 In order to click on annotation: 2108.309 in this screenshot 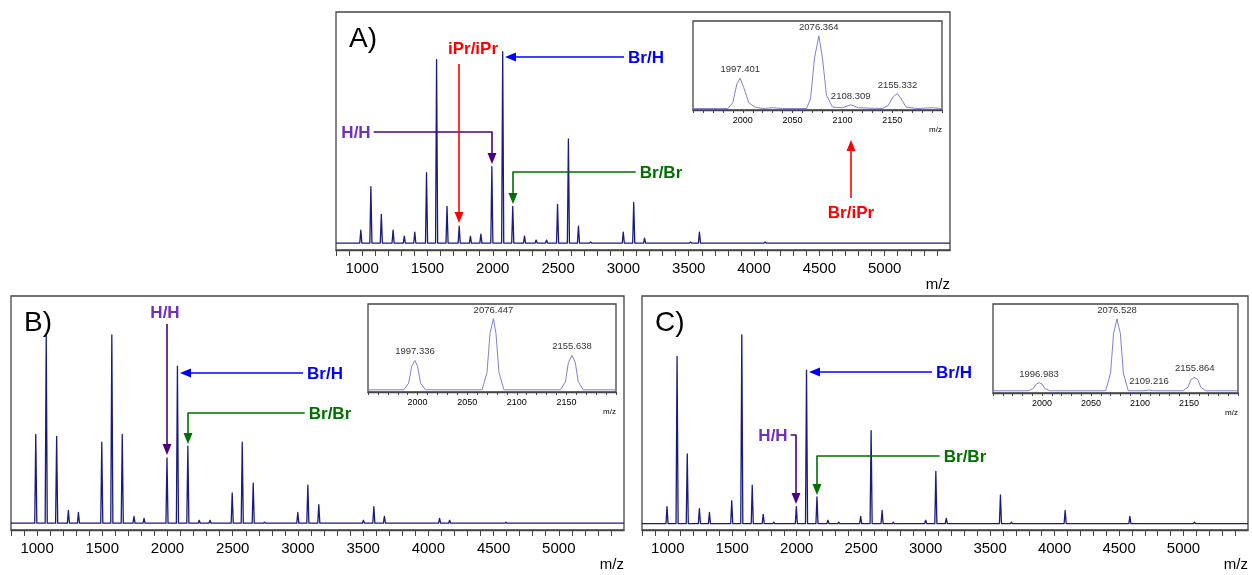, I will do `click(850, 95)`.